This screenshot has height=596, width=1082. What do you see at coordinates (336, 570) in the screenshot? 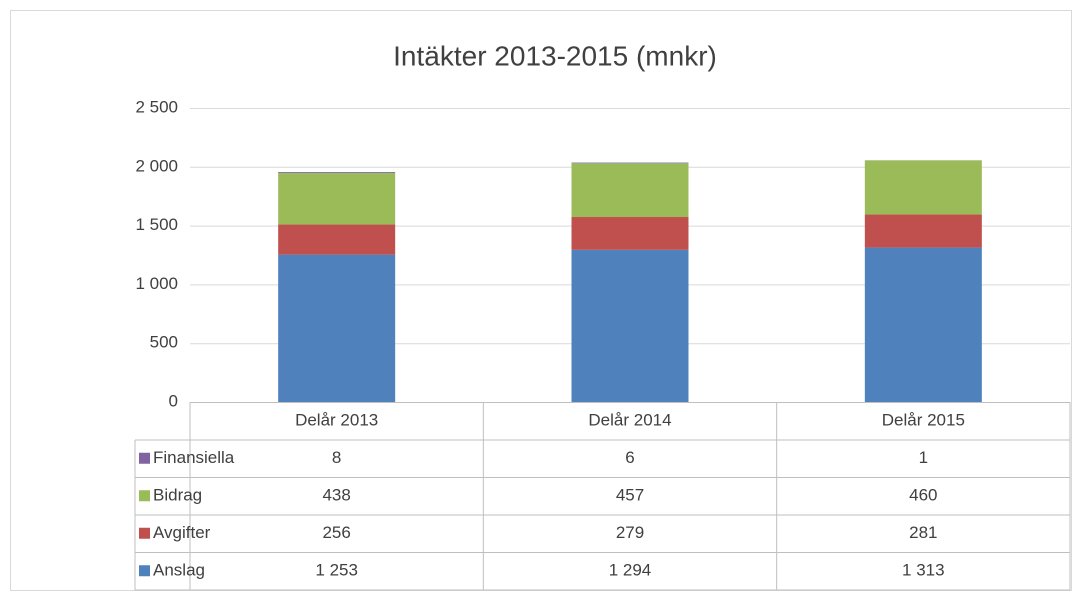
I see `table-value: 1 253` at bounding box center [336, 570].